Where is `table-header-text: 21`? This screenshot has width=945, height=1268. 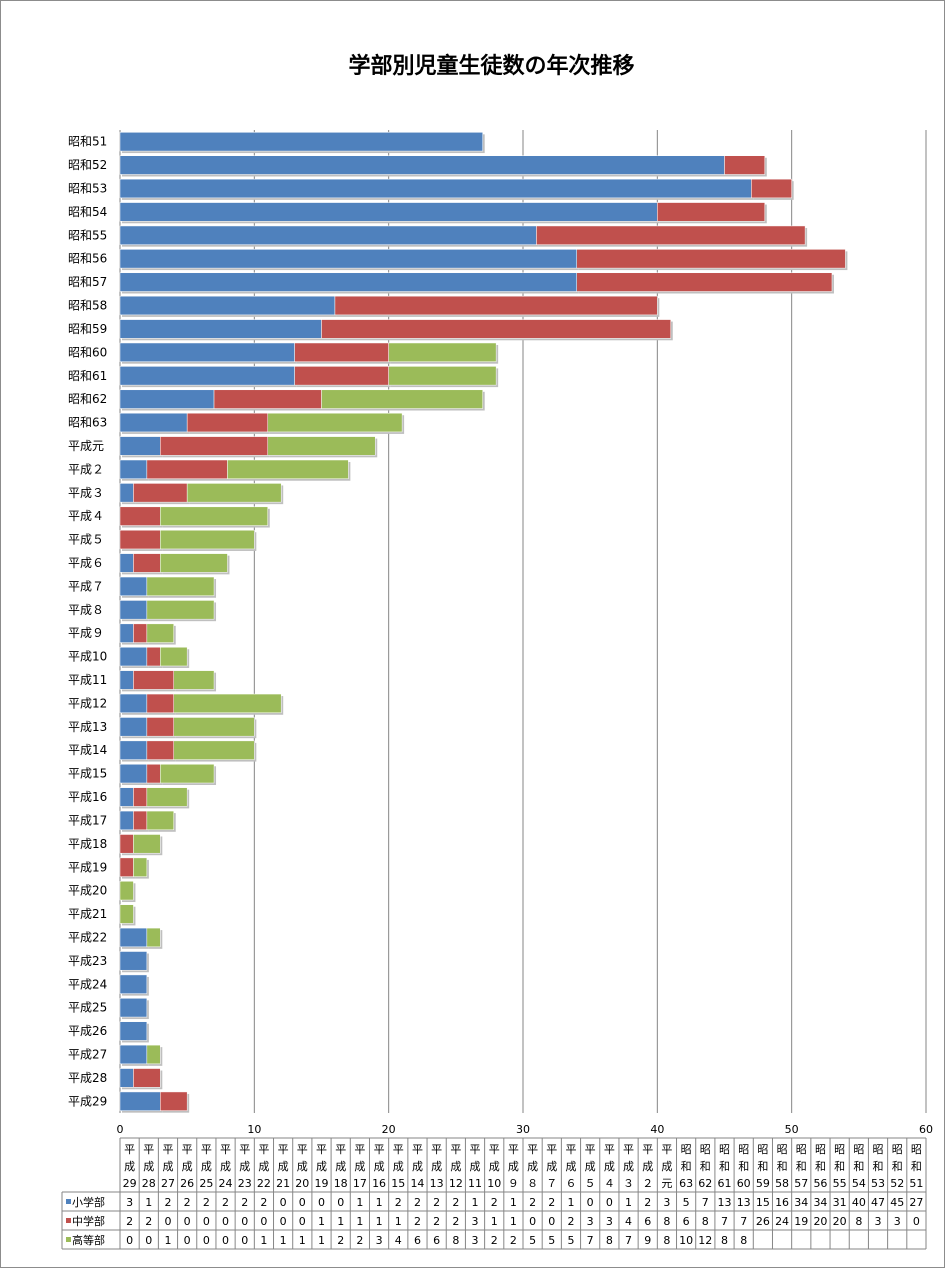
table-header-text: 21 is located at coordinates (283, 1183).